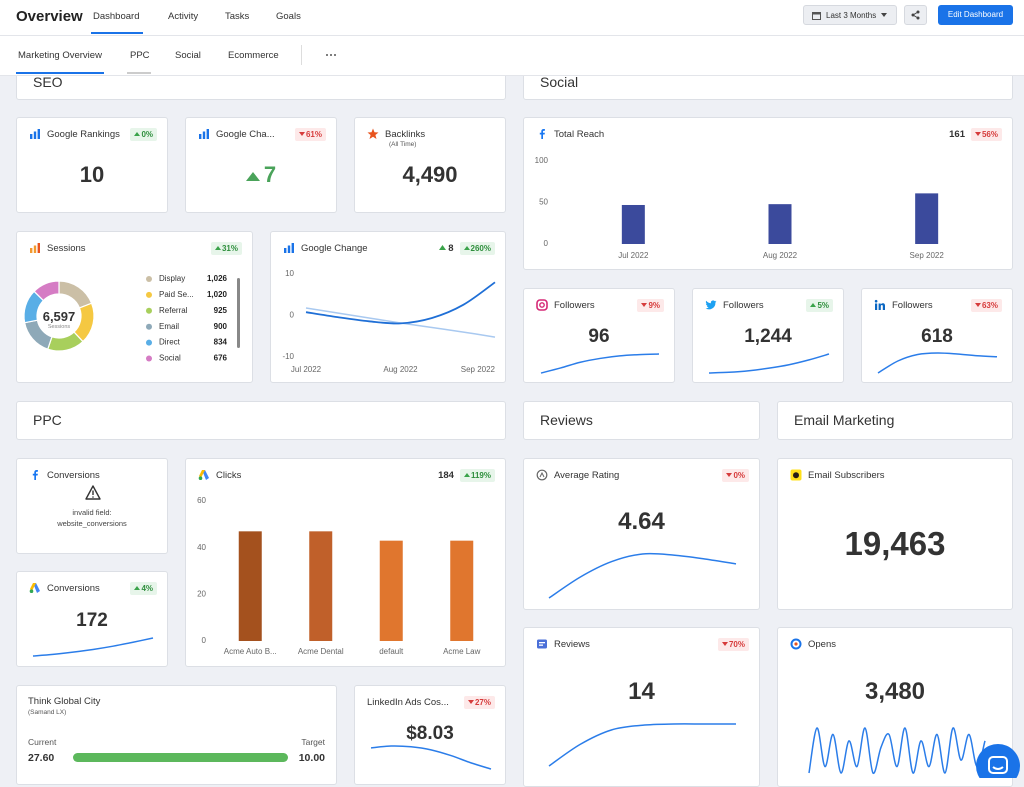 This screenshot has width=1024, height=787. What do you see at coordinates (884, 15) in the screenshot?
I see `caret` at bounding box center [884, 15].